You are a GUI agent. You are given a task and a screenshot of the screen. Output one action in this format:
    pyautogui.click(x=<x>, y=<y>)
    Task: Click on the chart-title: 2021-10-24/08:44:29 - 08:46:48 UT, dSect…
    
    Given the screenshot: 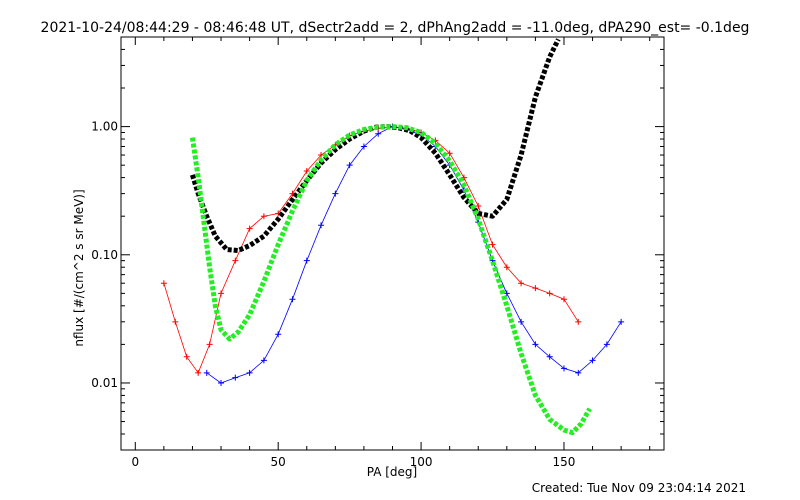 What is the action you would take?
    pyautogui.click(x=395, y=28)
    